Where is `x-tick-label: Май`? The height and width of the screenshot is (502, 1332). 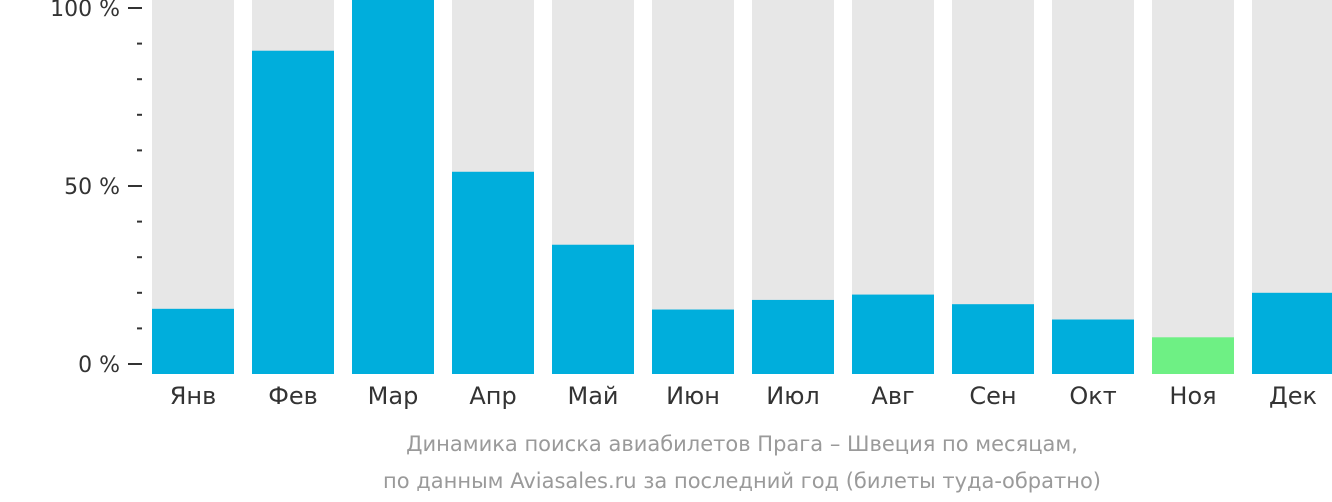 x-tick-label: Май is located at coordinates (592, 396).